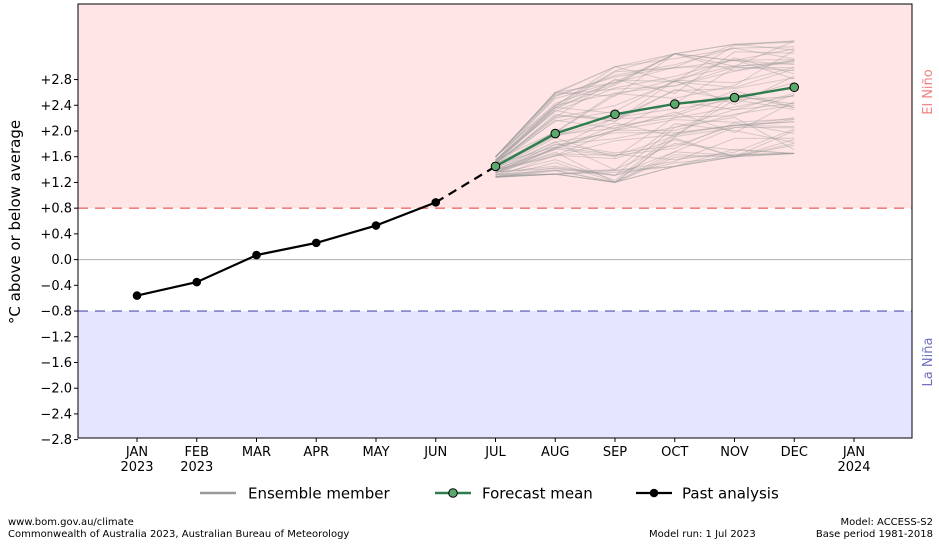 The height and width of the screenshot is (544, 939). I want to click on past-analysis-line, so click(286, 249).